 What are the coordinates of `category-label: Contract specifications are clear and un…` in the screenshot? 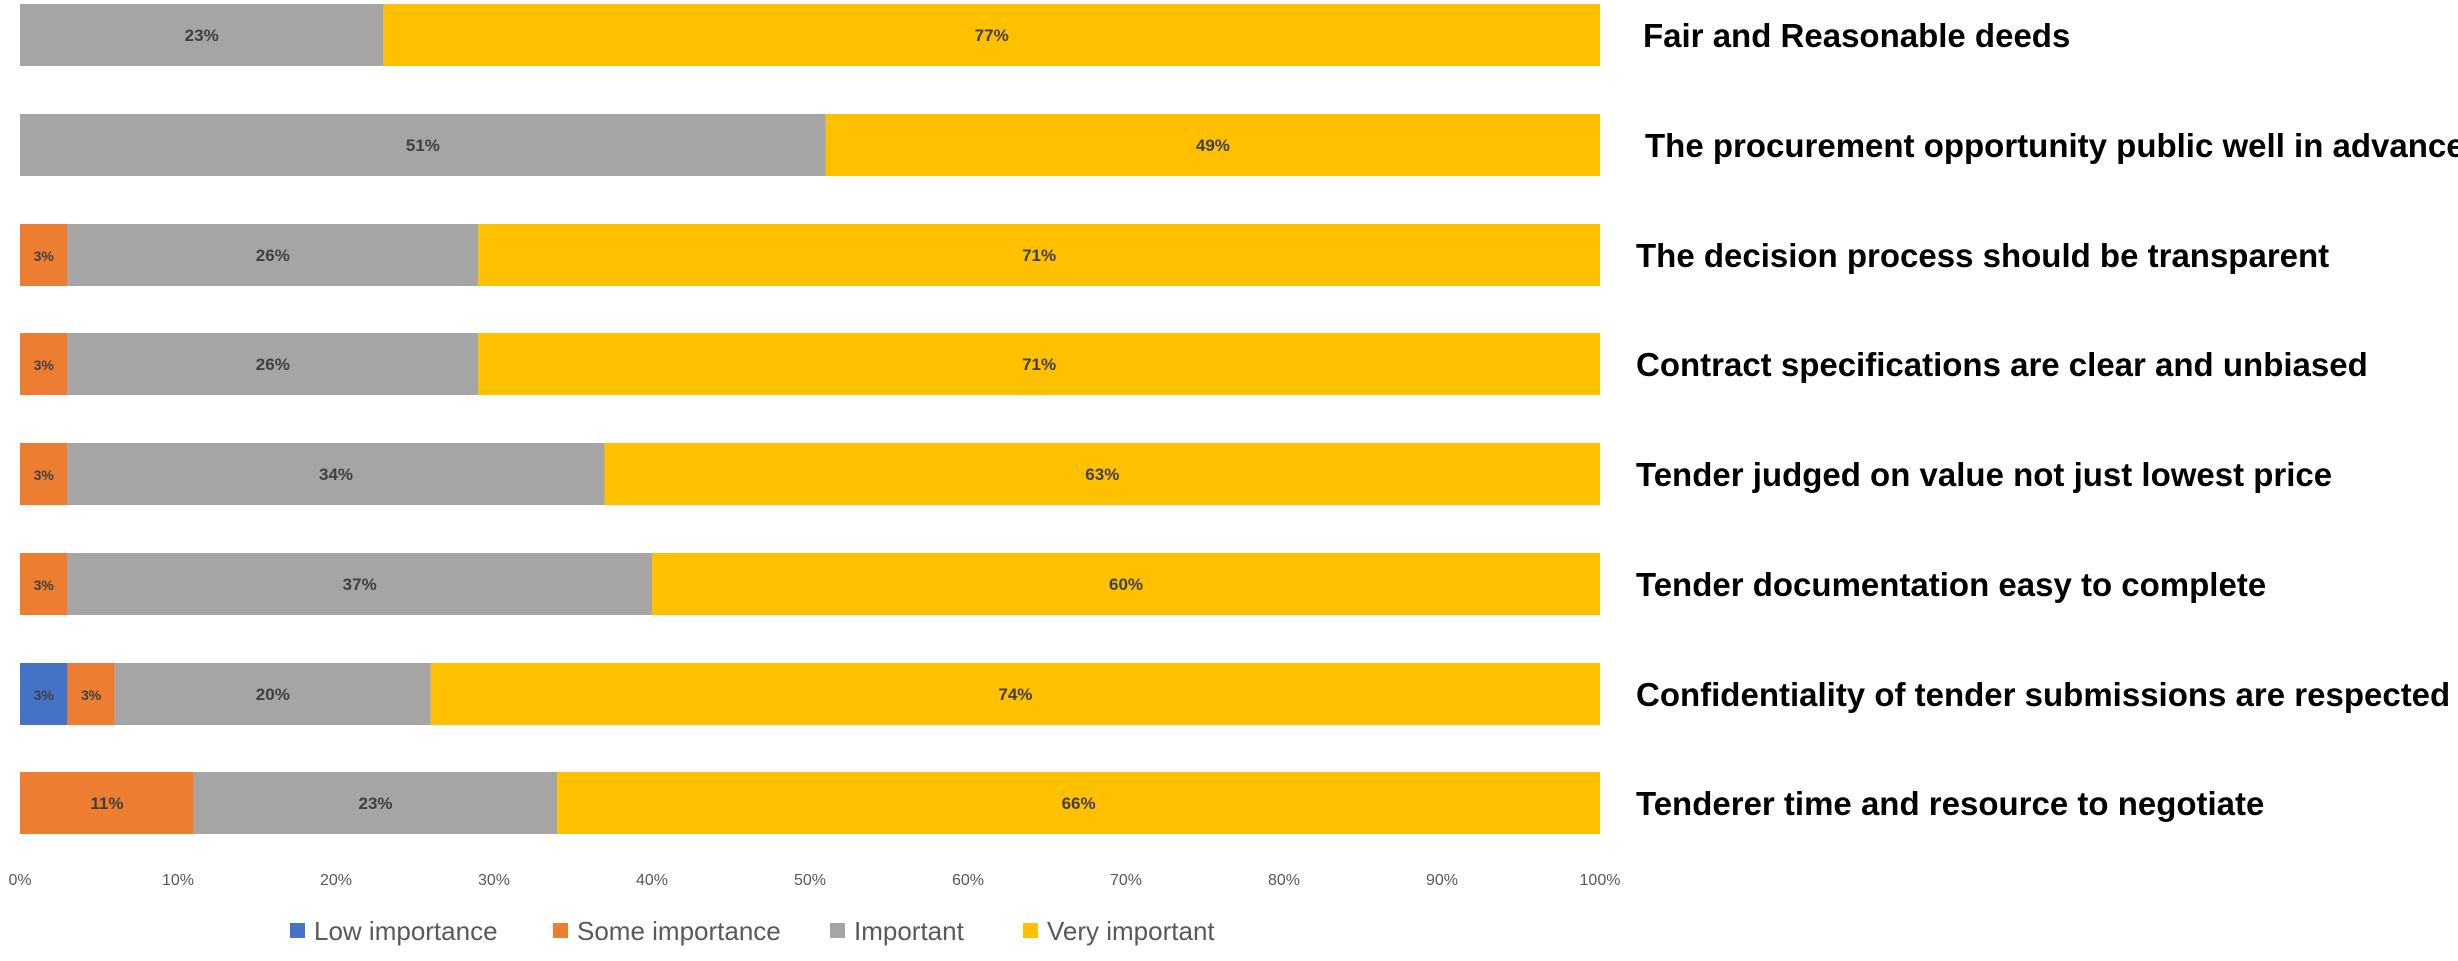 It's located at (2002, 364).